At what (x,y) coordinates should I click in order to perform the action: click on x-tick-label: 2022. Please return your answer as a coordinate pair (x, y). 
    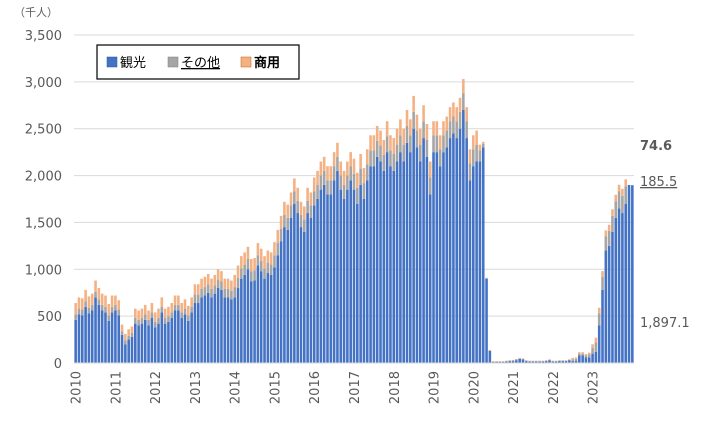
    Looking at the image, I should click on (554, 387).